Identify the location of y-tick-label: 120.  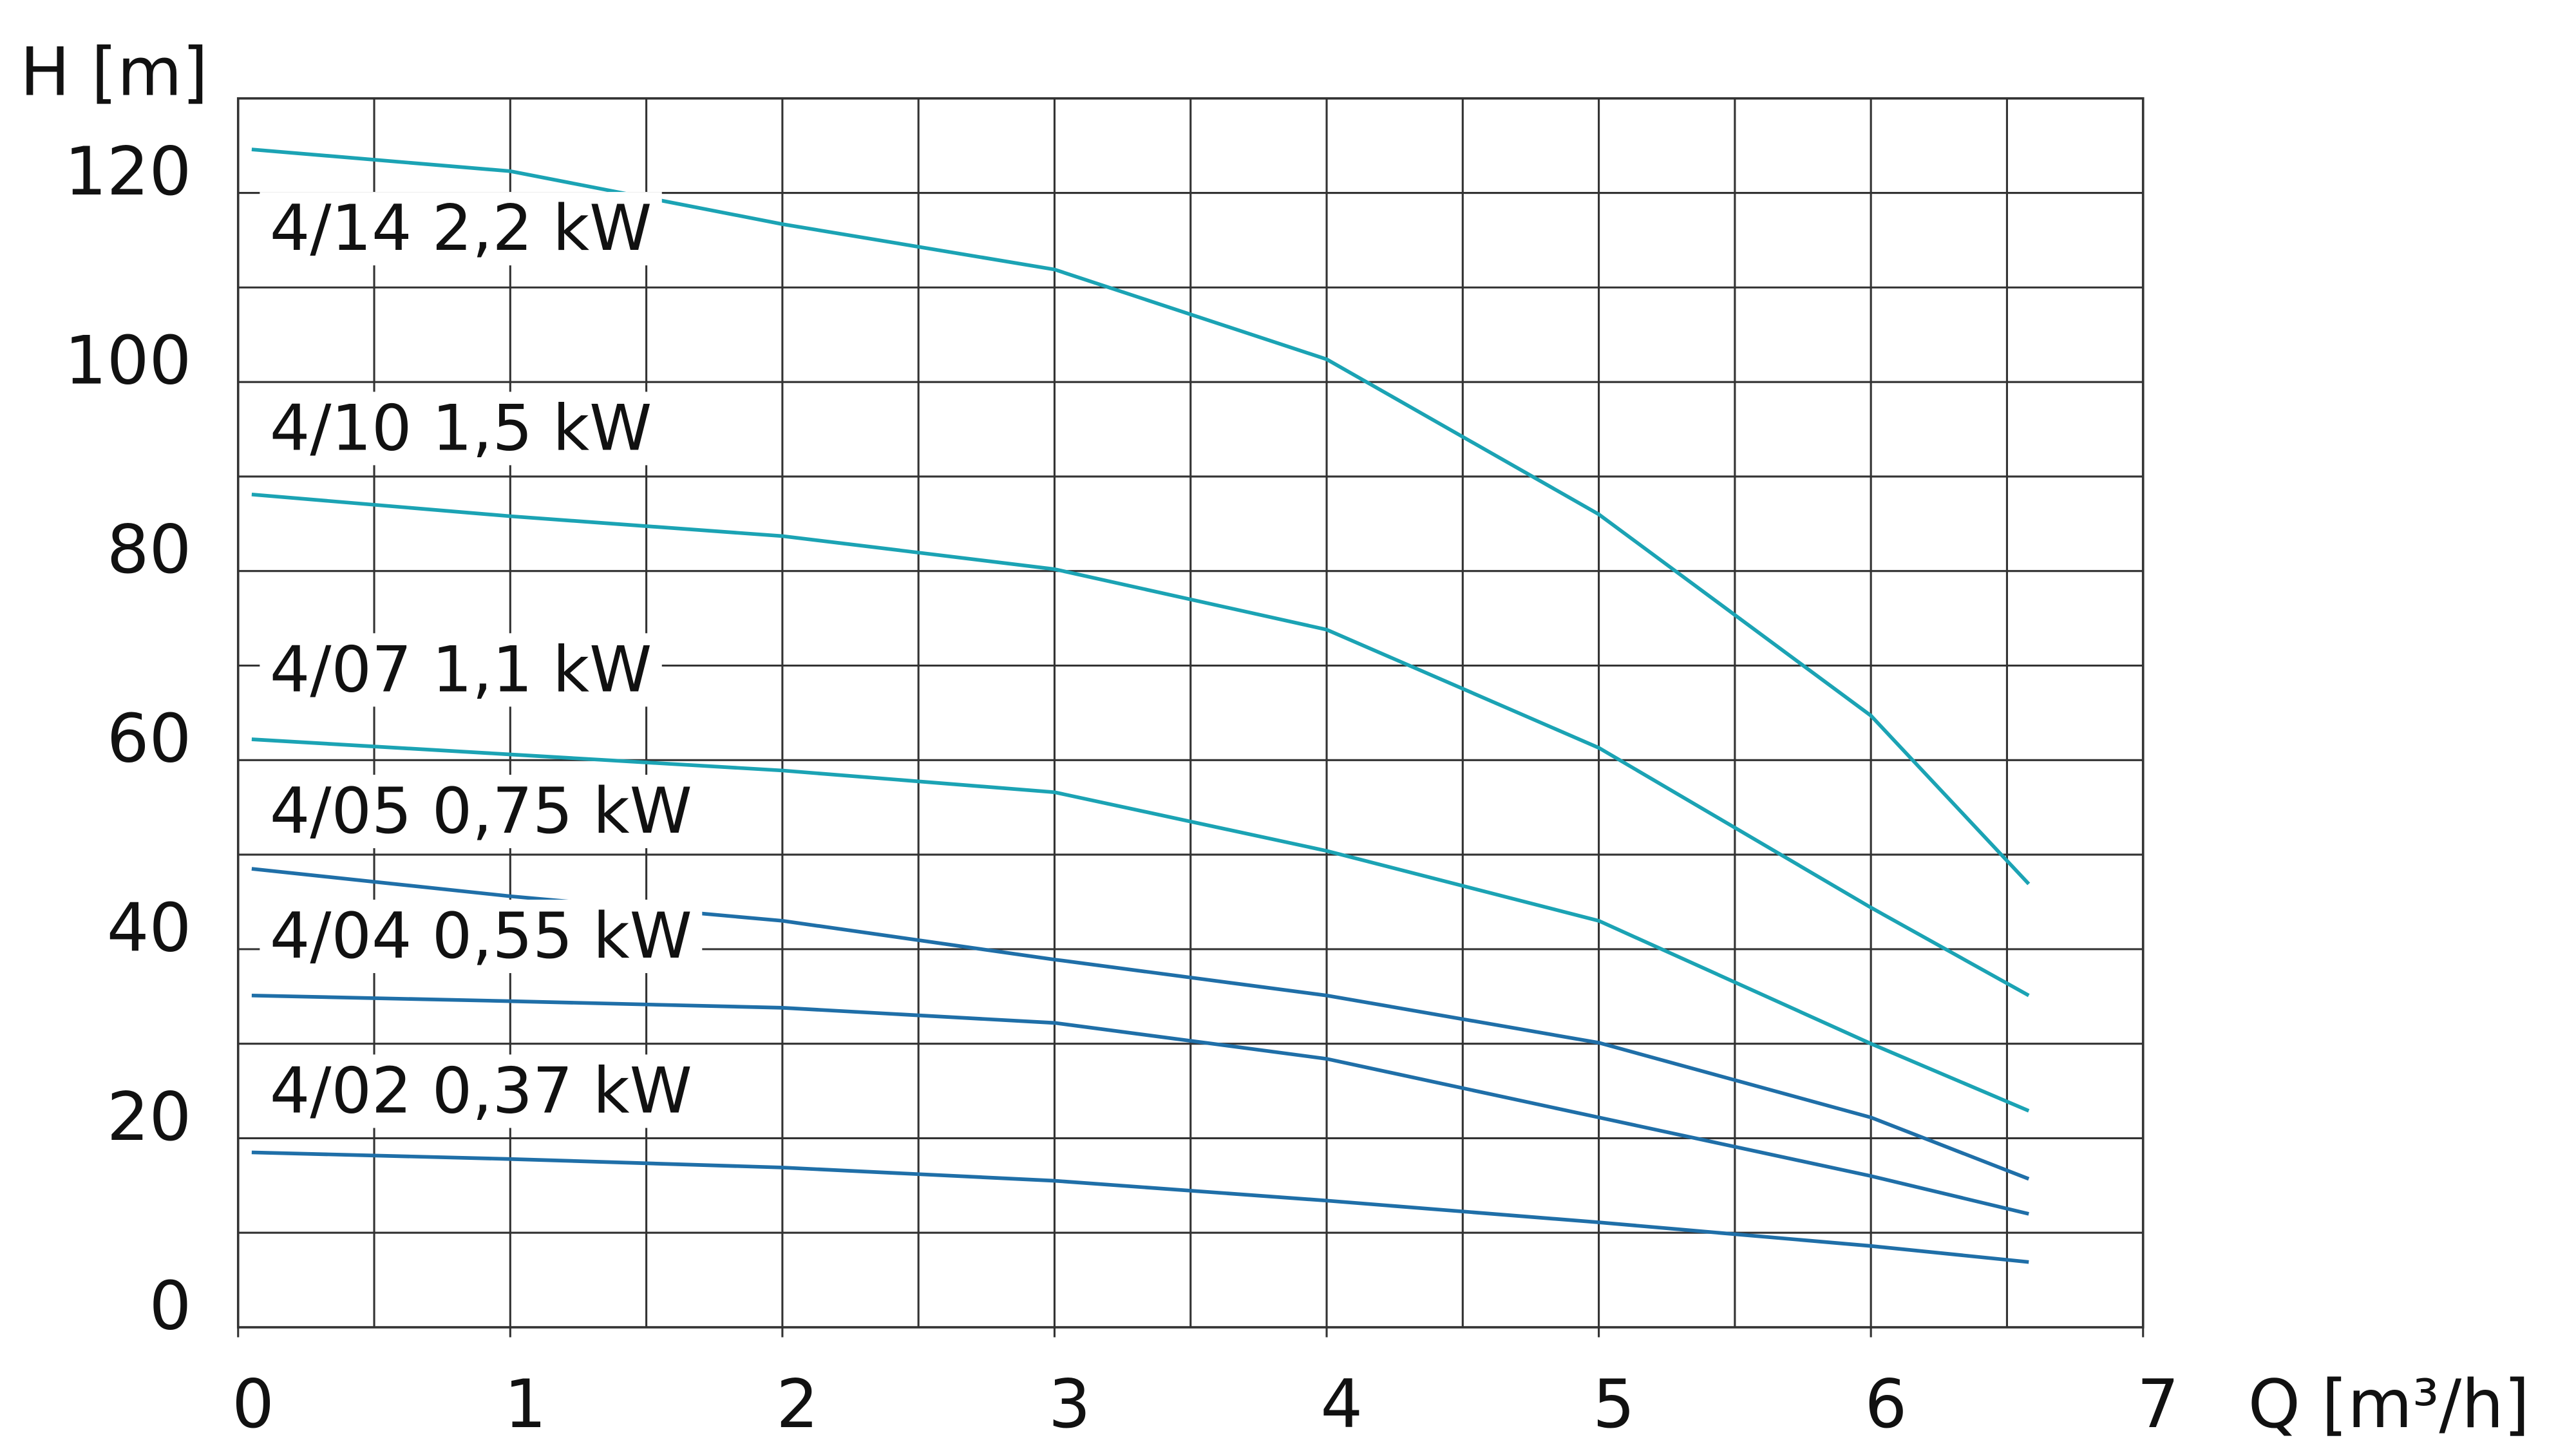
(128, 172).